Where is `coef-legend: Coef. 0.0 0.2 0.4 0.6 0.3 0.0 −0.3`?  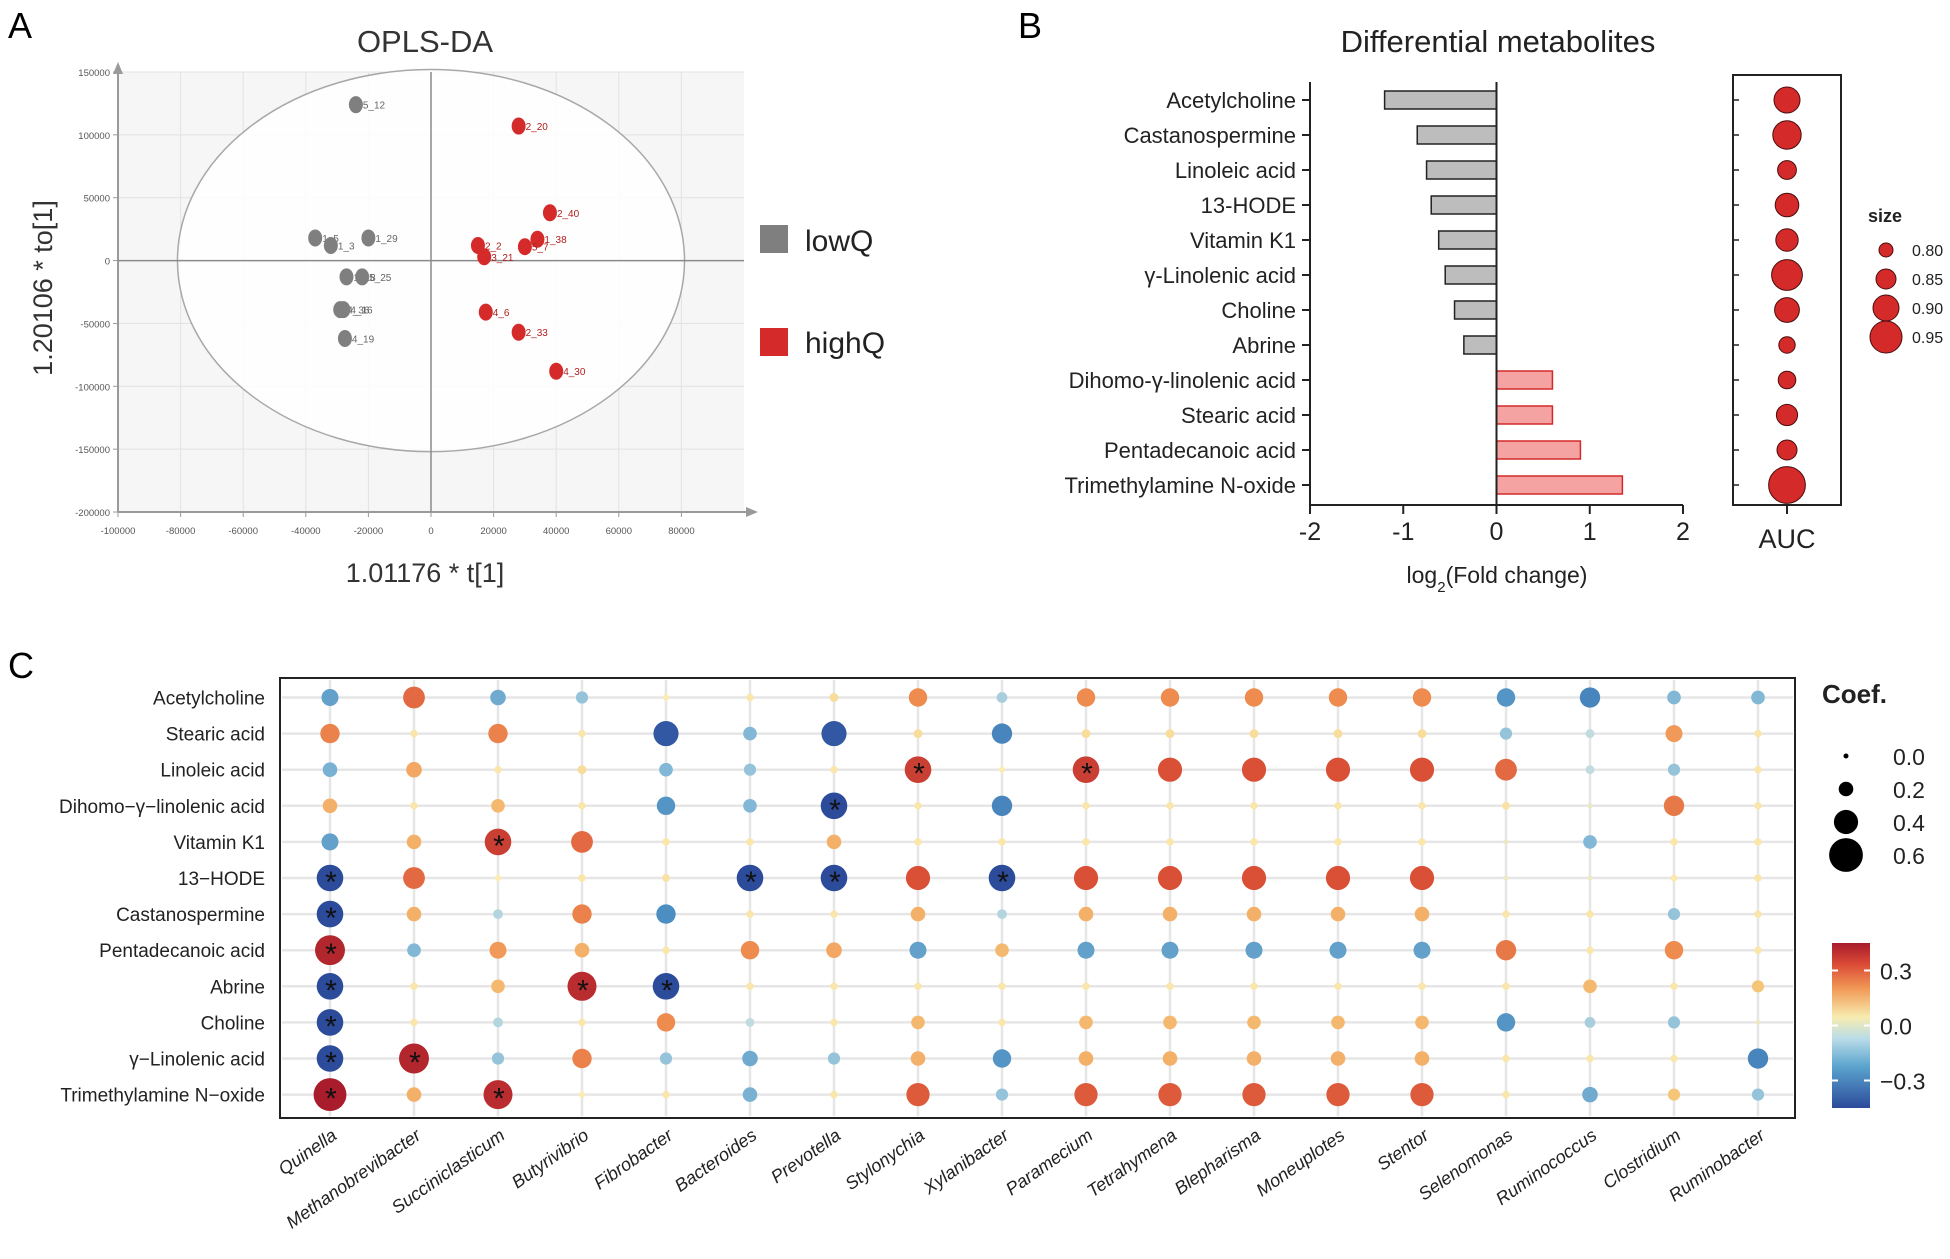 coef-legend: Coef. 0.0 0.2 0.4 0.6 0.3 0.0 −0.3 is located at coordinates (1873, 893).